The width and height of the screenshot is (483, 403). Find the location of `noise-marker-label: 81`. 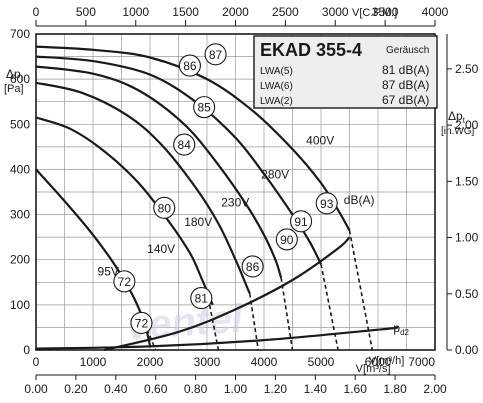

noise-marker-label: 81 is located at coordinates (202, 299).